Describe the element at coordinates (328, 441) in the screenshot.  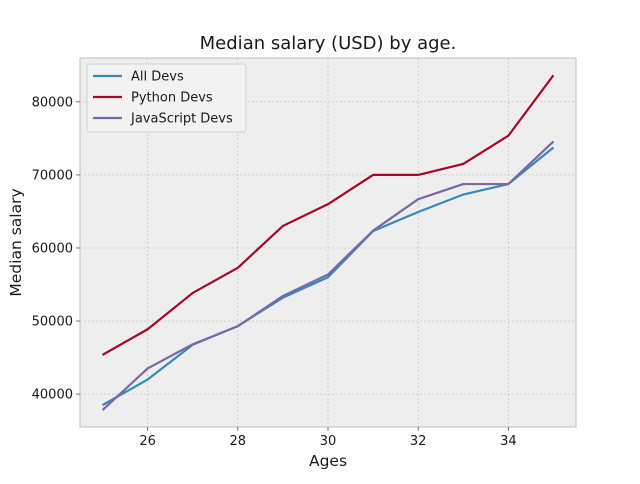
I see `x-tick-label: 30` at that location.